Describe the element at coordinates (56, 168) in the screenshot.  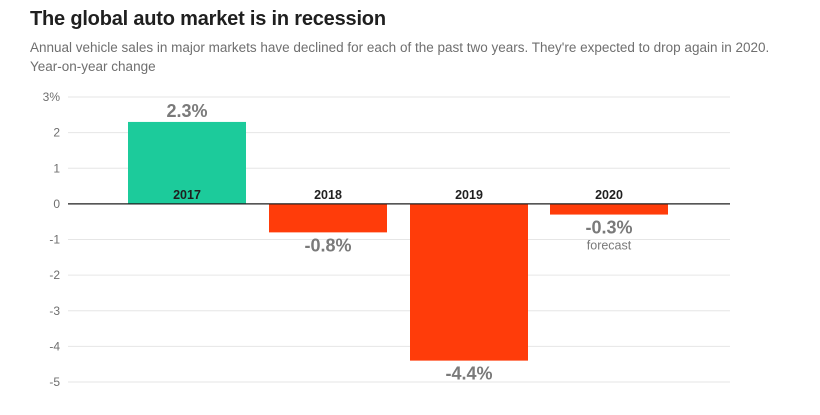
I see `y-tick-label: 1` at that location.